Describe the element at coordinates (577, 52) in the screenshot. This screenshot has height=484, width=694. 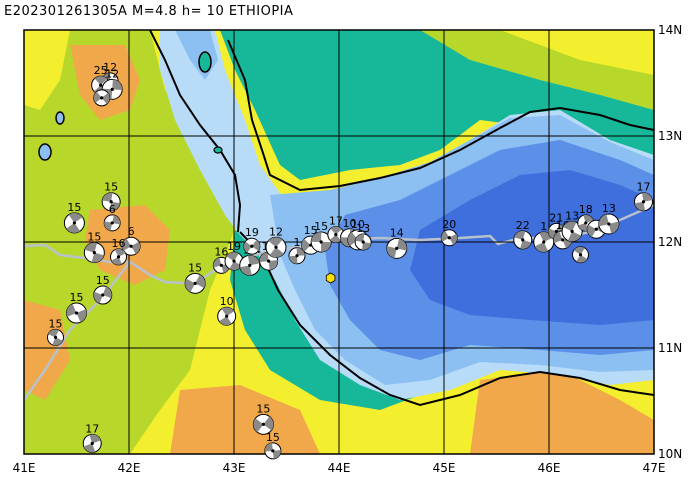
I see `land-plain-ne2` at that location.